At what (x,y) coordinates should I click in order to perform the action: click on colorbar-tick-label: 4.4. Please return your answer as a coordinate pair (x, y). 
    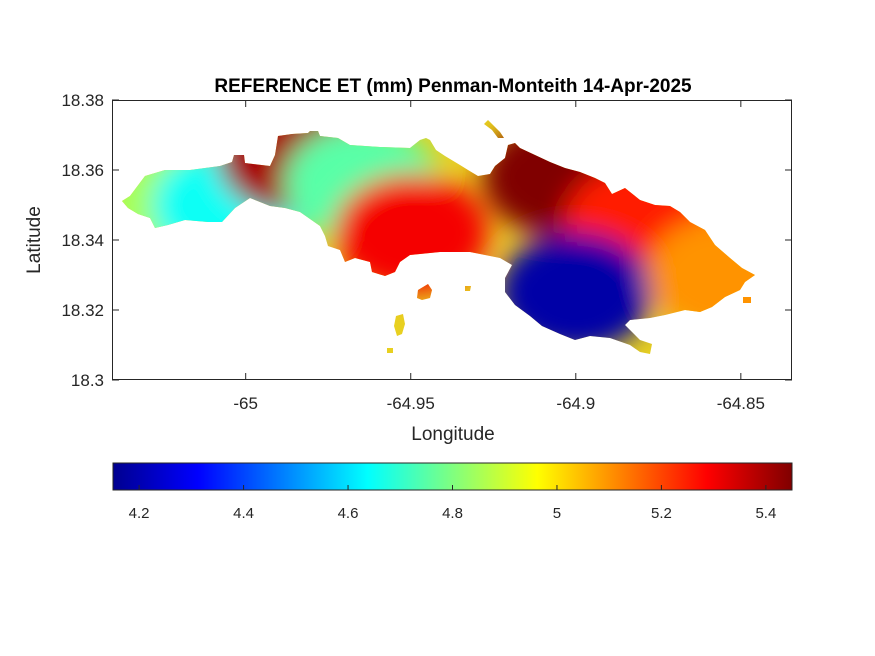
    Looking at the image, I should click on (243, 513).